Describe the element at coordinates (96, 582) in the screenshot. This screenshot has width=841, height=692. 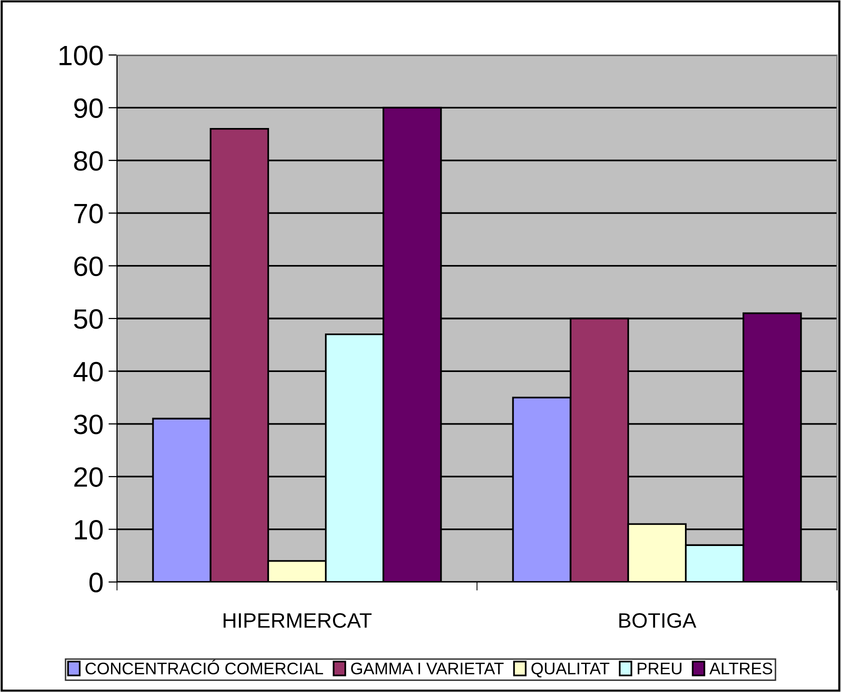
I see `y-tick-label: 0` at that location.